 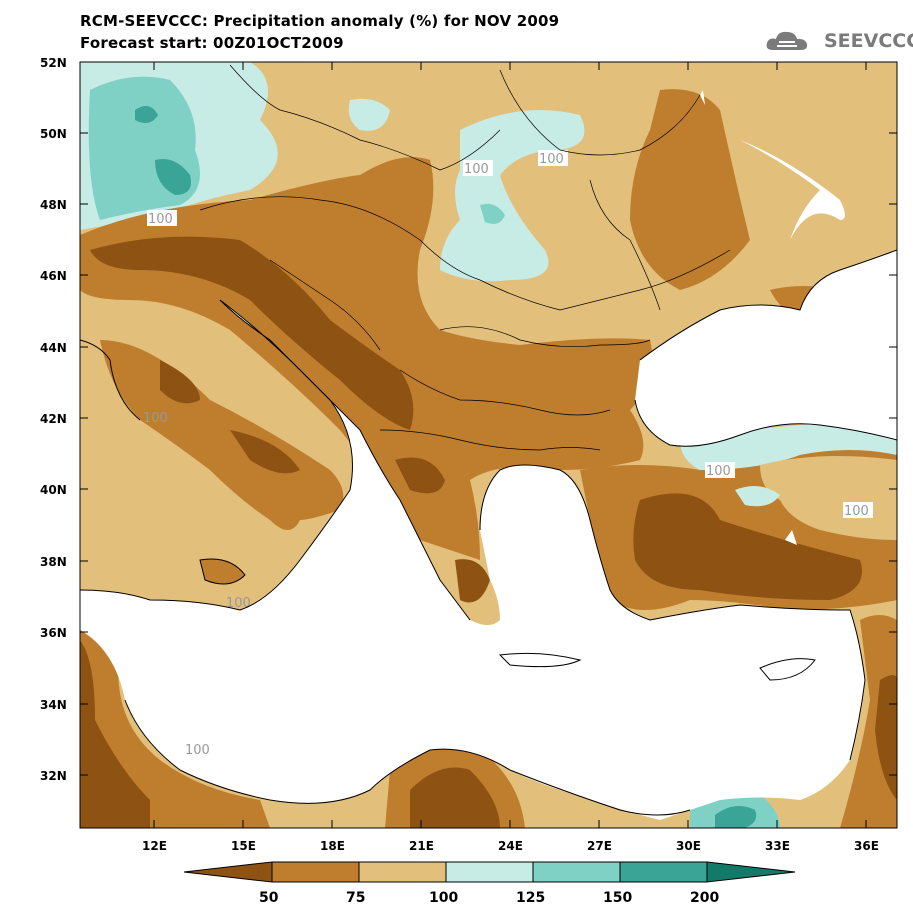 What do you see at coordinates (455, 797) in the screenshot?
I see `field-darkbrown-libya-e` at bounding box center [455, 797].